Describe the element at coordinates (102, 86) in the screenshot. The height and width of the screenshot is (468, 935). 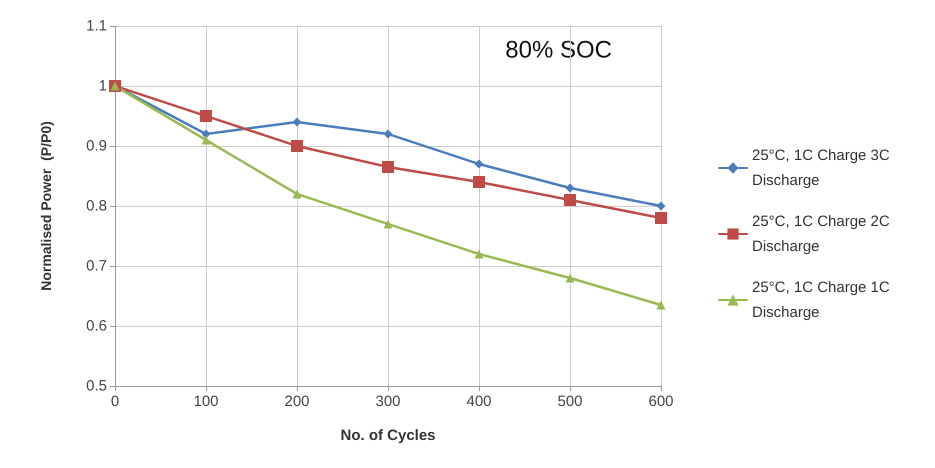
I see `y-tick-label: 1` at that location.